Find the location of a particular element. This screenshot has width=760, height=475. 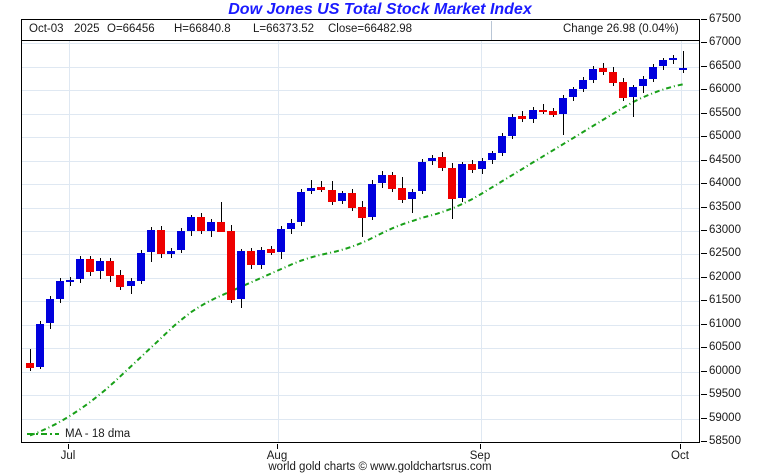

y-axis-label: 60000 is located at coordinates (725, 370).